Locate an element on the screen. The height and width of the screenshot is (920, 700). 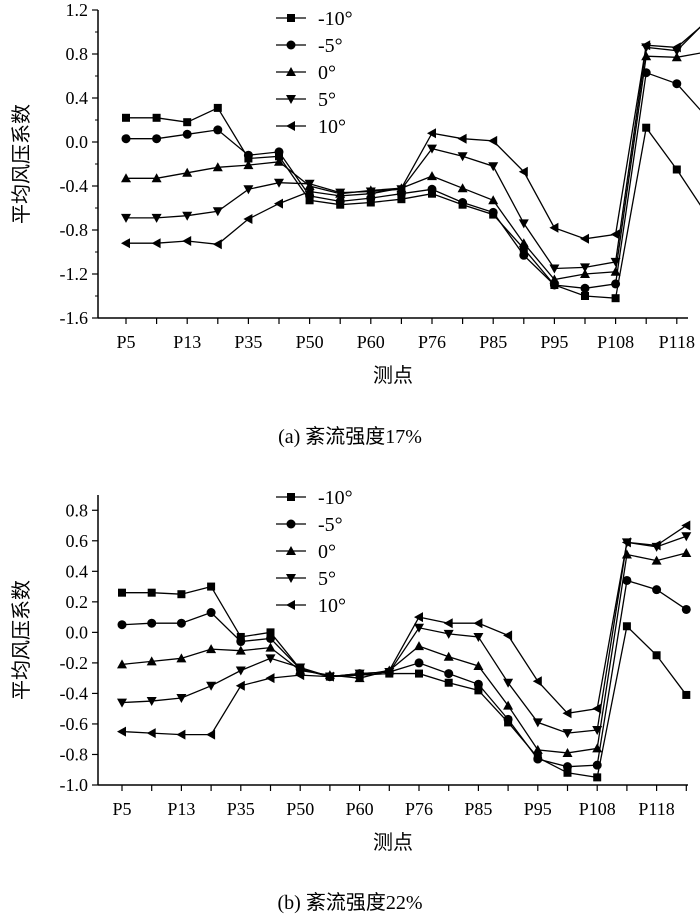
legend-item-a-2: 0° is located at coordinates (306, 73).